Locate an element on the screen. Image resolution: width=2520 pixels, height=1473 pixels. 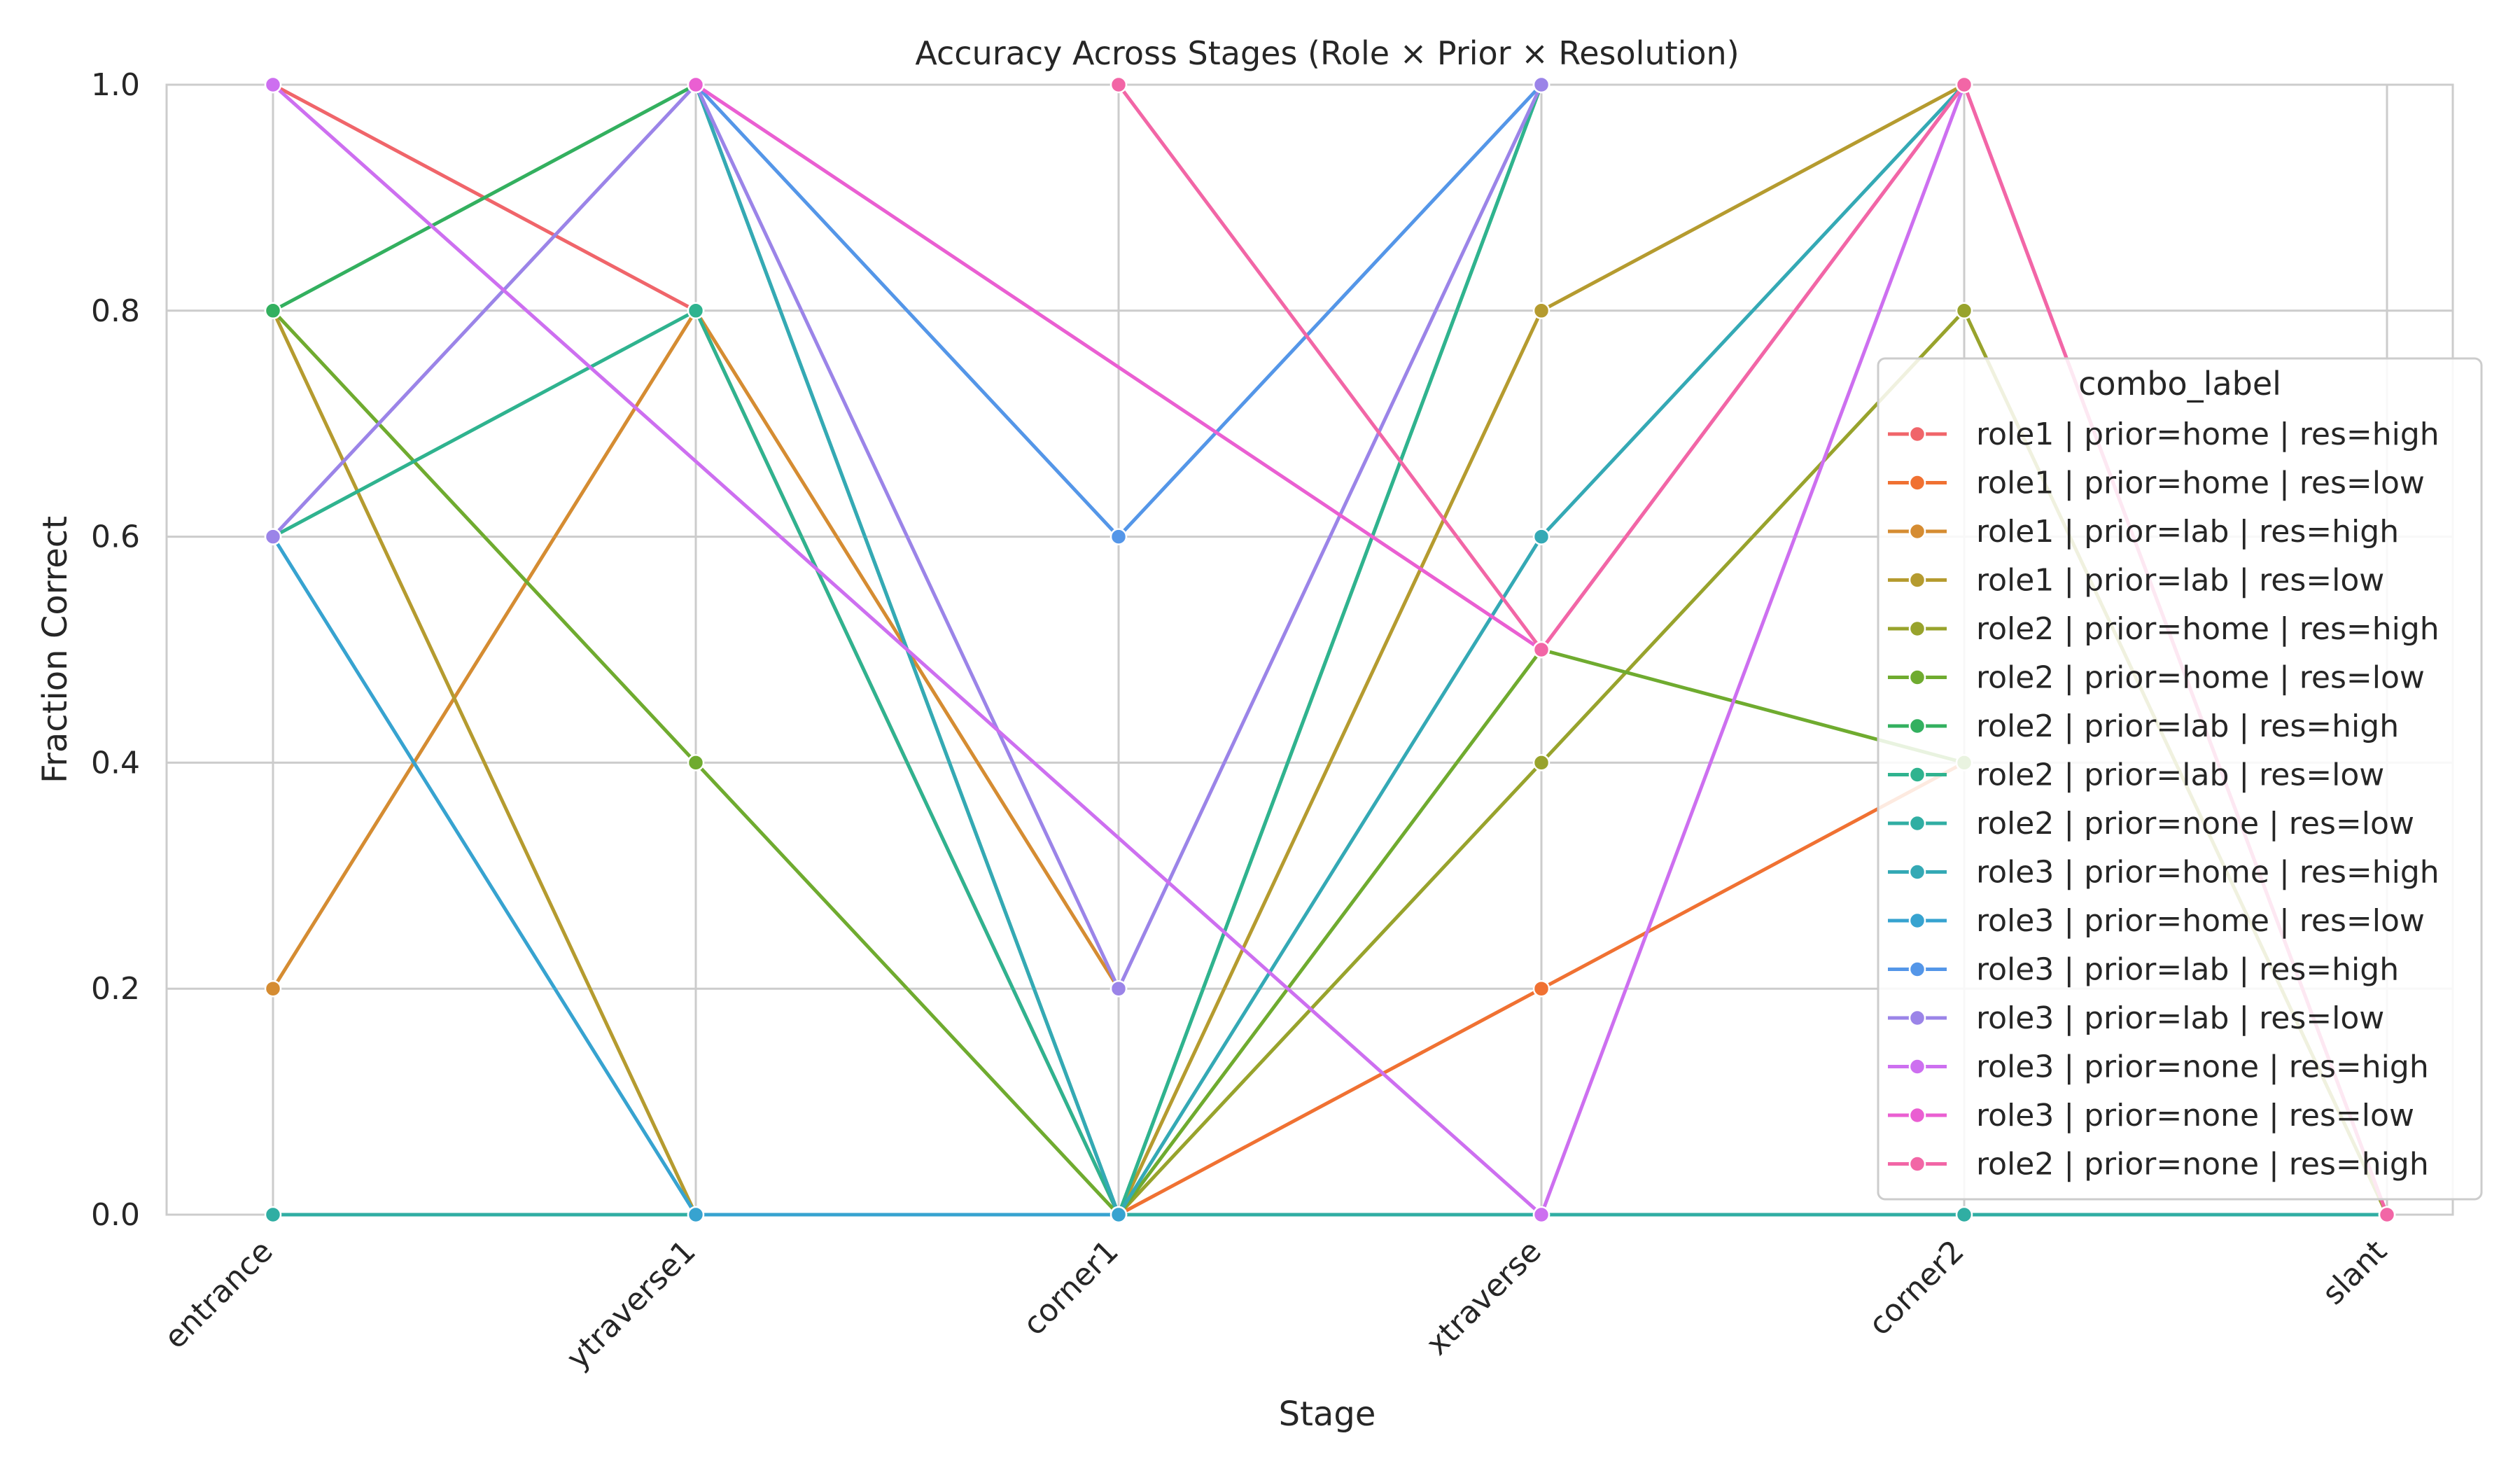
y-axis-label: Fraction Correct is located at coordinates (55, 649).